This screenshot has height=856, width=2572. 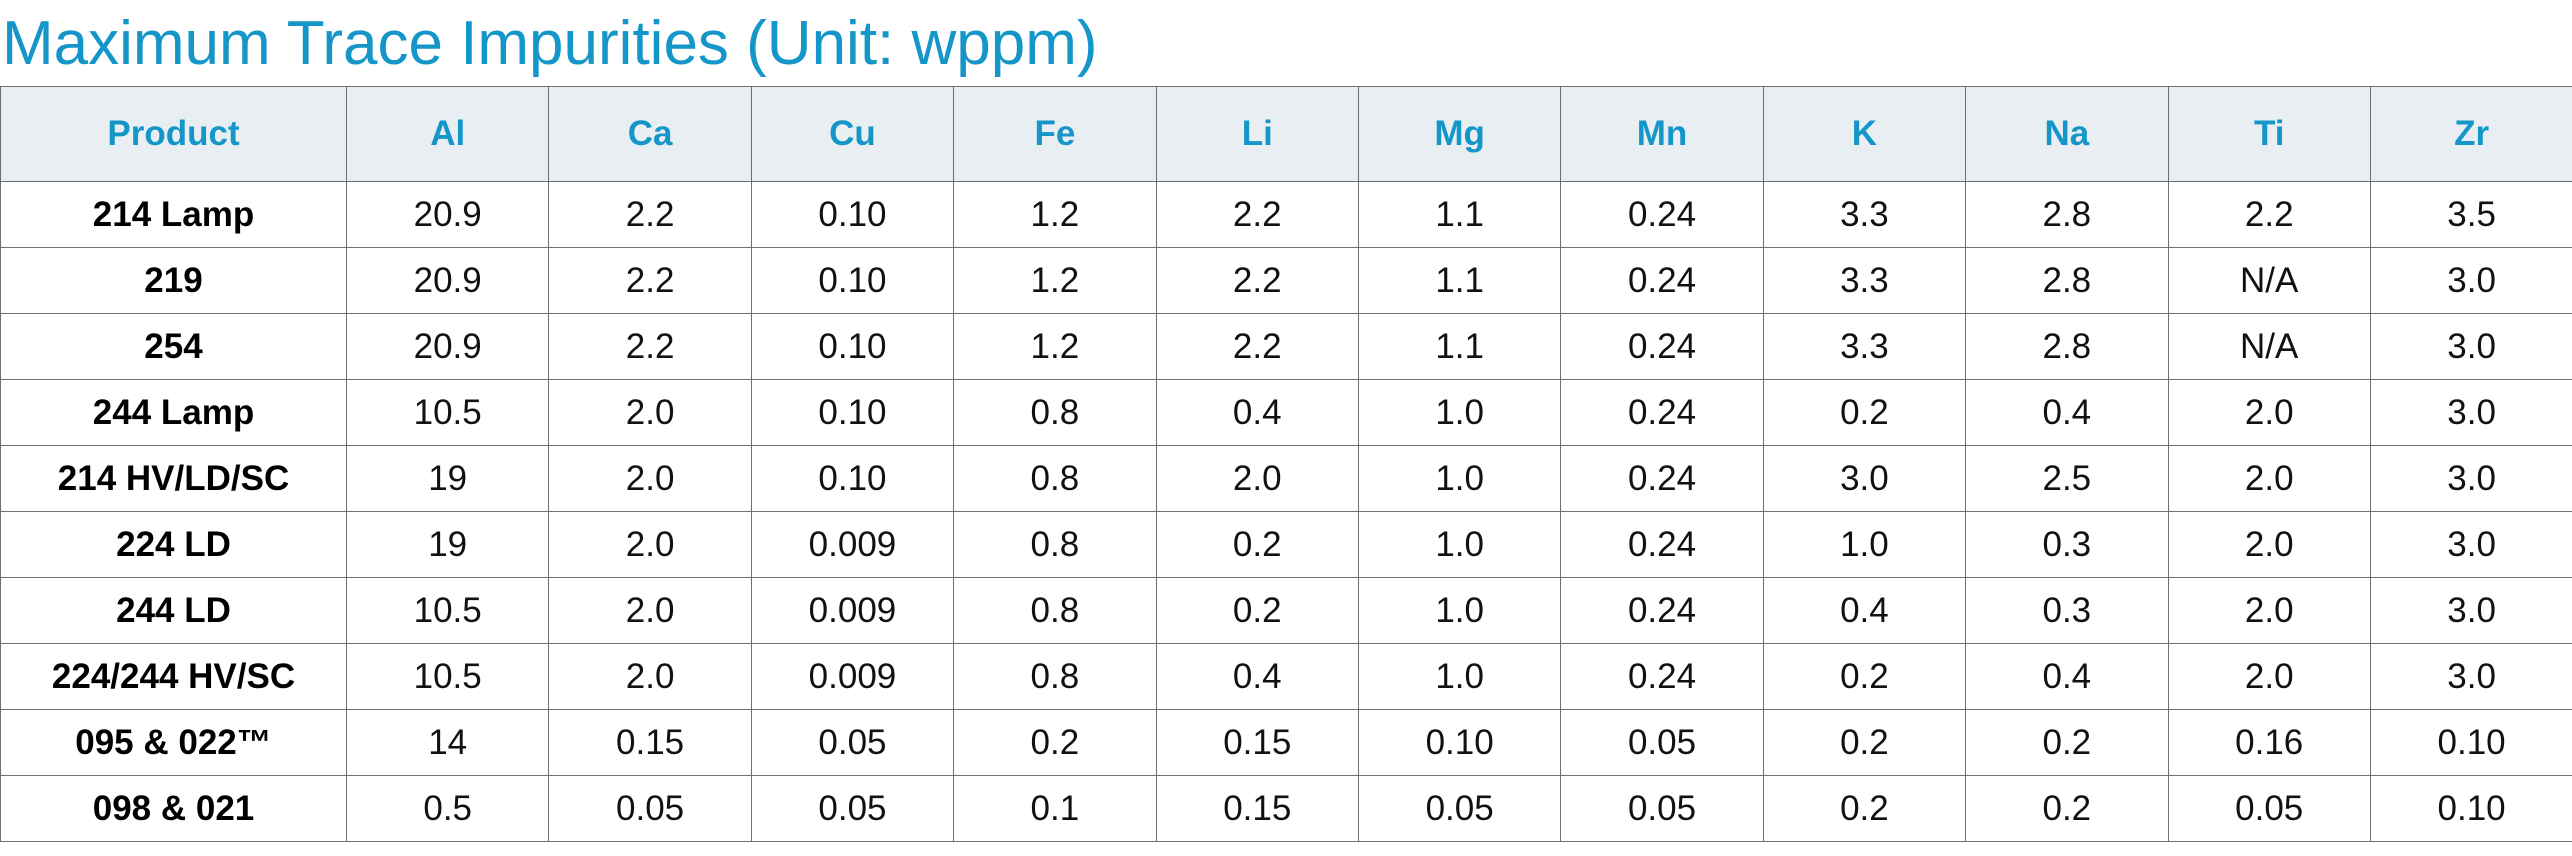 I want to click on impurity-value-cell-k: 0.4, so click(x=1864, y=610).